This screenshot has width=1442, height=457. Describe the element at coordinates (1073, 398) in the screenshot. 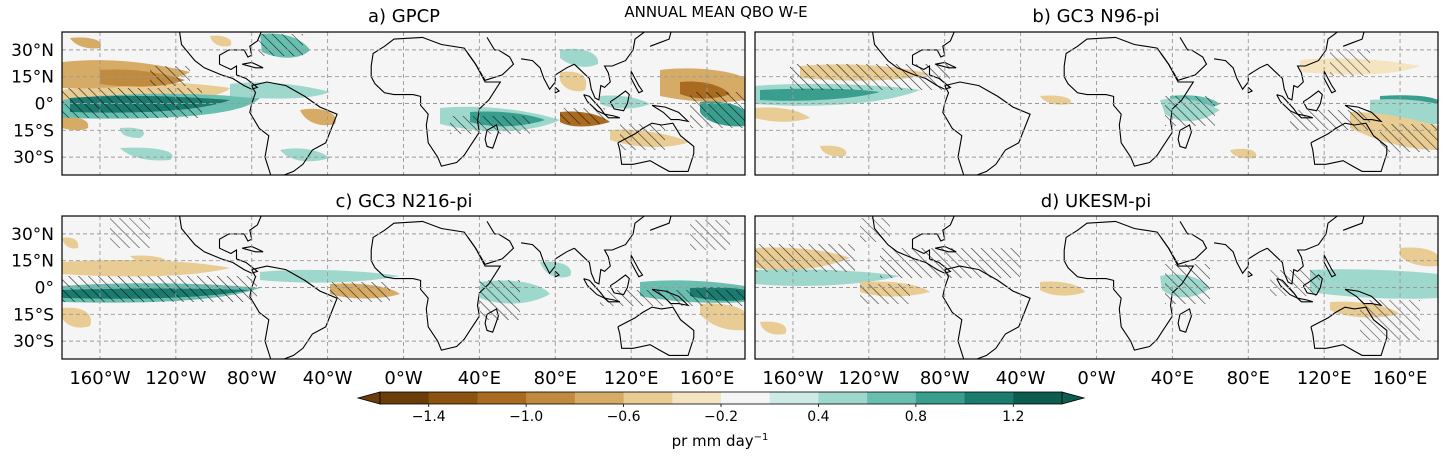

I see `colorbar-extend-max` at that location.